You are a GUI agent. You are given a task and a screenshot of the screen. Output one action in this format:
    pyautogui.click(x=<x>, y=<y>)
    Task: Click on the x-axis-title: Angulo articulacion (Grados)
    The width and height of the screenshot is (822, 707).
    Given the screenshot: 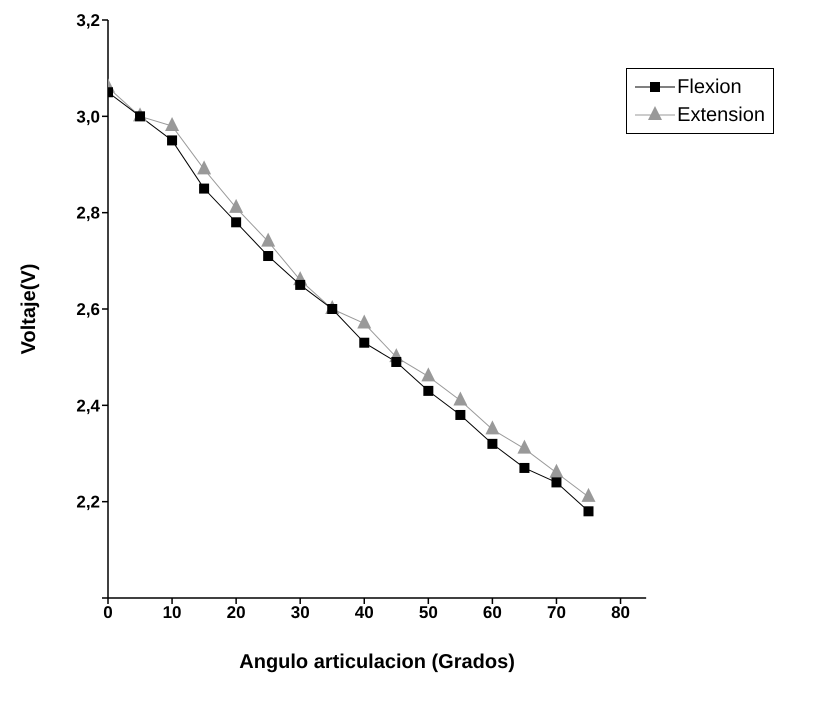 What is the action you would take?
    pyautogui.click(x=377, y=662)
    